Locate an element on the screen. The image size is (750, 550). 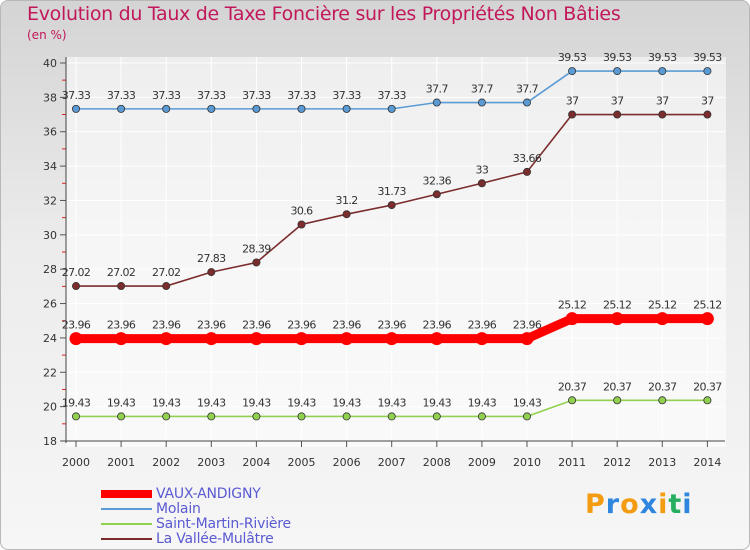
data-label-la-vallee-mulatre: 32.36 is located at coordinates (437, 180).